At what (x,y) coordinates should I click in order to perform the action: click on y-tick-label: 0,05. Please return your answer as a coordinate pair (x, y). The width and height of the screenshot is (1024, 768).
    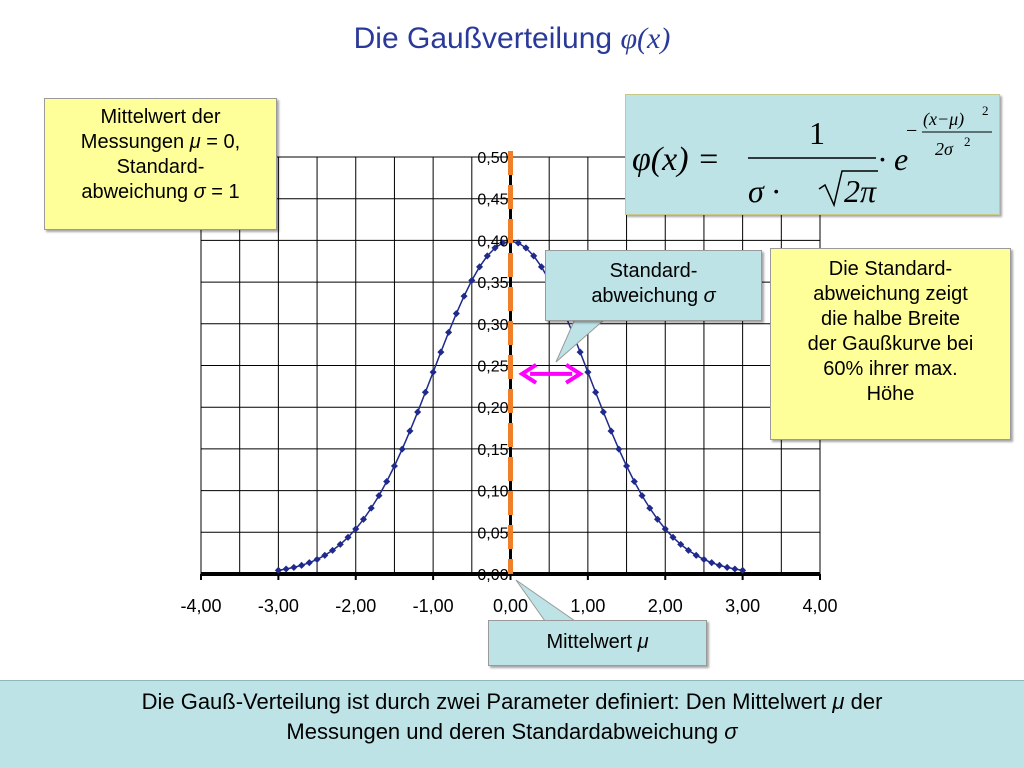
    Looking at the image, I should click on (492, 533).